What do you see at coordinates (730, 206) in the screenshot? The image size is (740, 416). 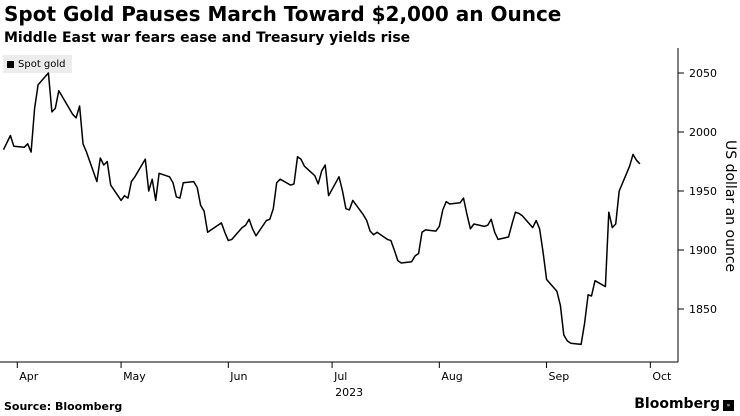 I see `y-axis-label: US dollar an ounce` at bounding box center [730, 206].